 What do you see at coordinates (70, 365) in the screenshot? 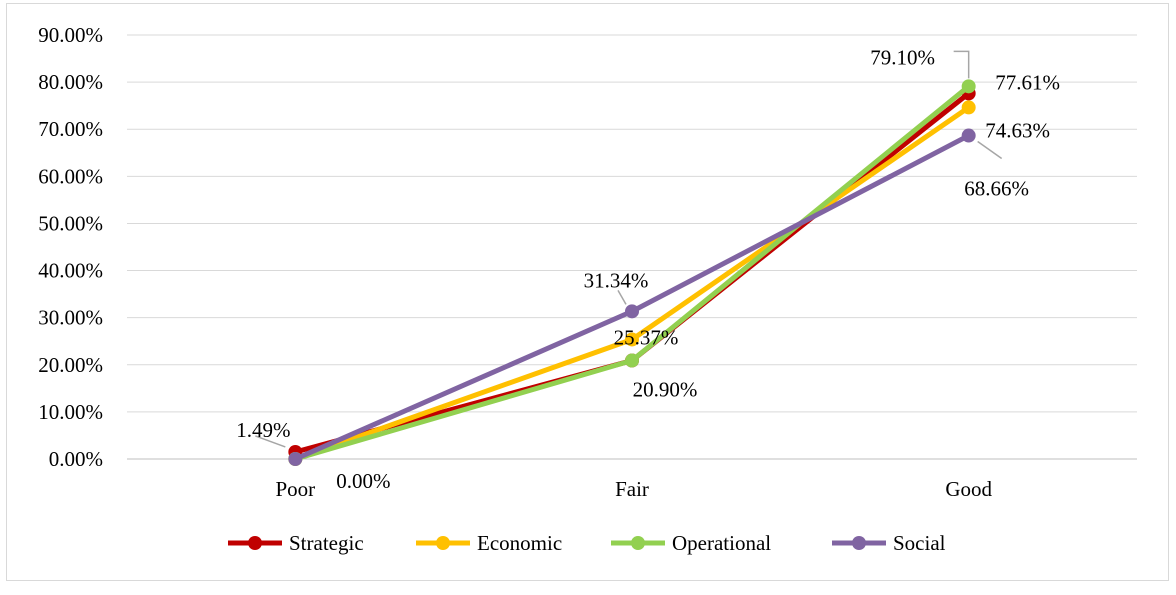
I see `y-tick-label: 20.00%` at bounding box center [70, 365].